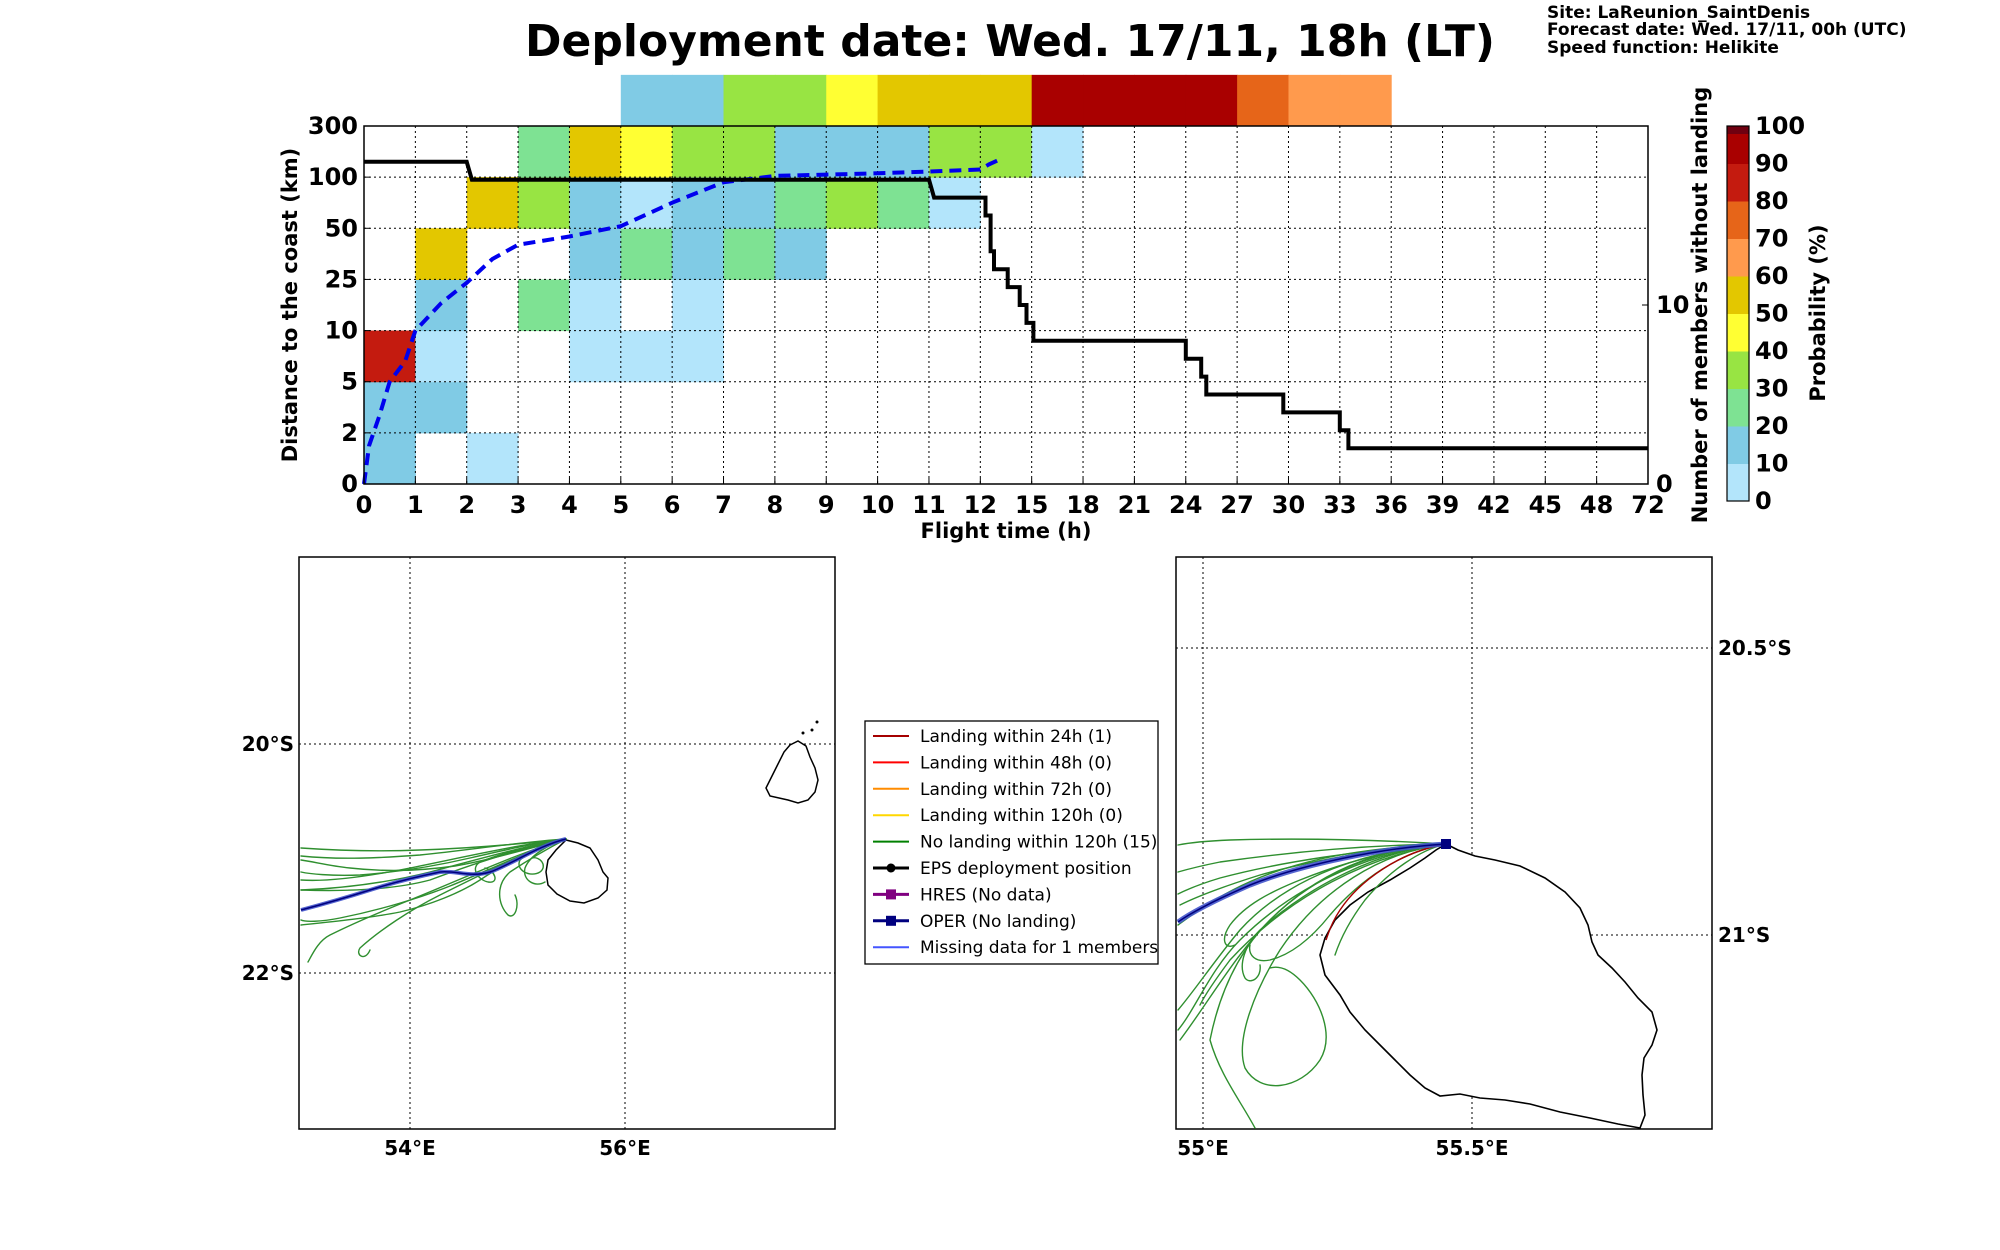 The height and width of the screenshot is (1250, 2000). Describe the element at coordinates (349, 484) in the screenshot. I see `y-tick-label: 0` at that location.